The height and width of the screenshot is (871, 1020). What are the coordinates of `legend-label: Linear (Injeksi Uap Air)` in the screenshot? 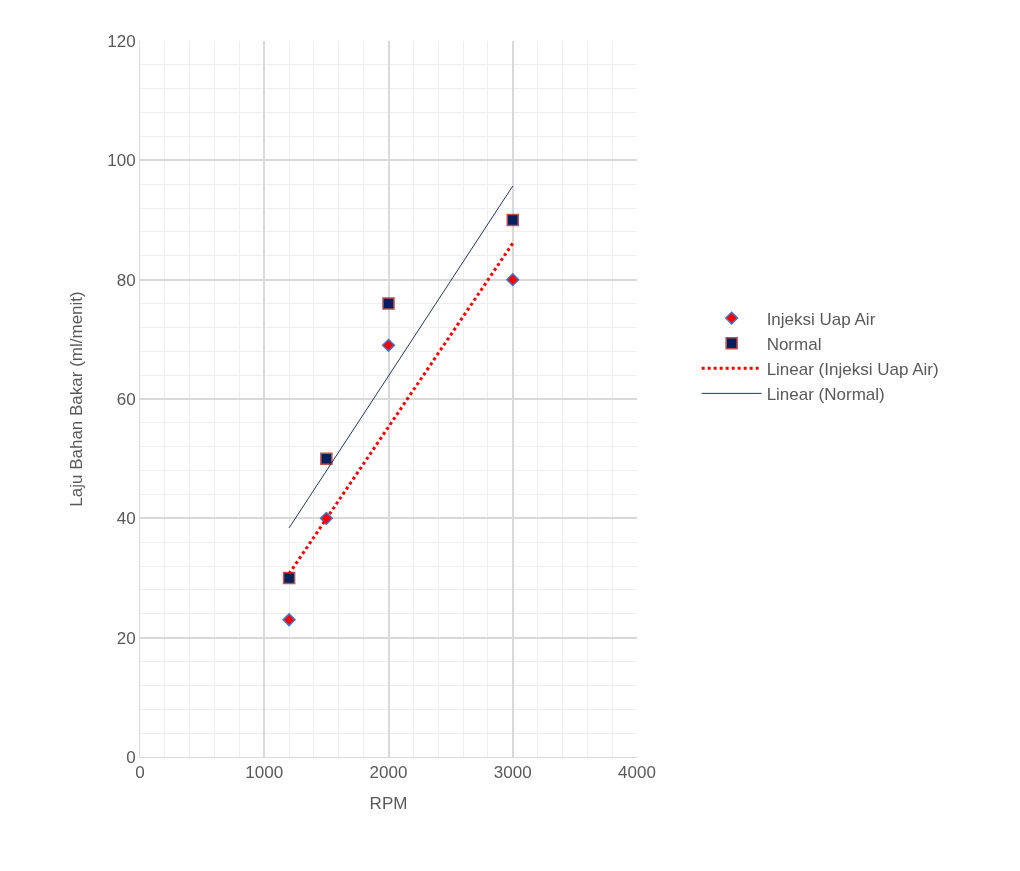 It's located at (852, 369).